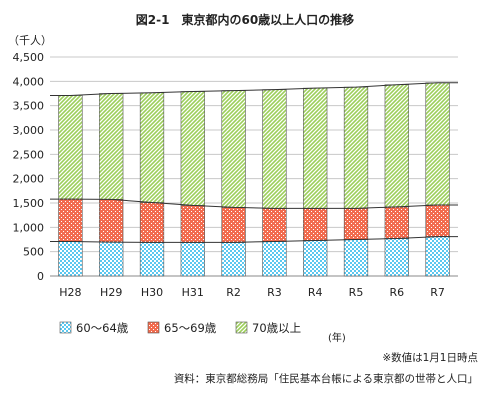  I want to click on y-tick-label: 4,000, so click(29, 81).